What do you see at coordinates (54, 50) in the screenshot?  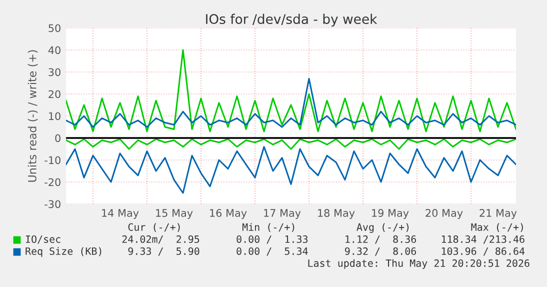 I see `y-tick-label: 40` at bounding box center [54, 50].